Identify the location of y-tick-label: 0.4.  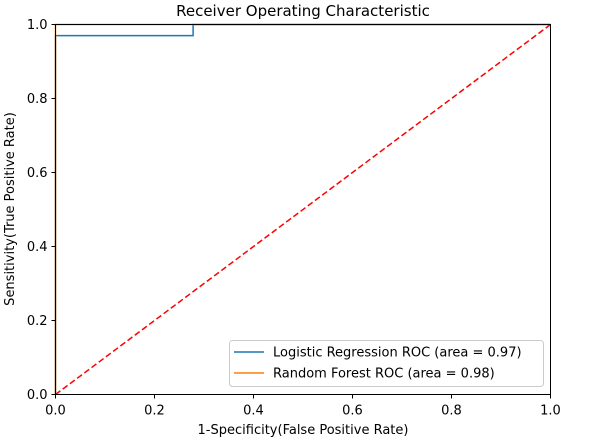
(37, 247).